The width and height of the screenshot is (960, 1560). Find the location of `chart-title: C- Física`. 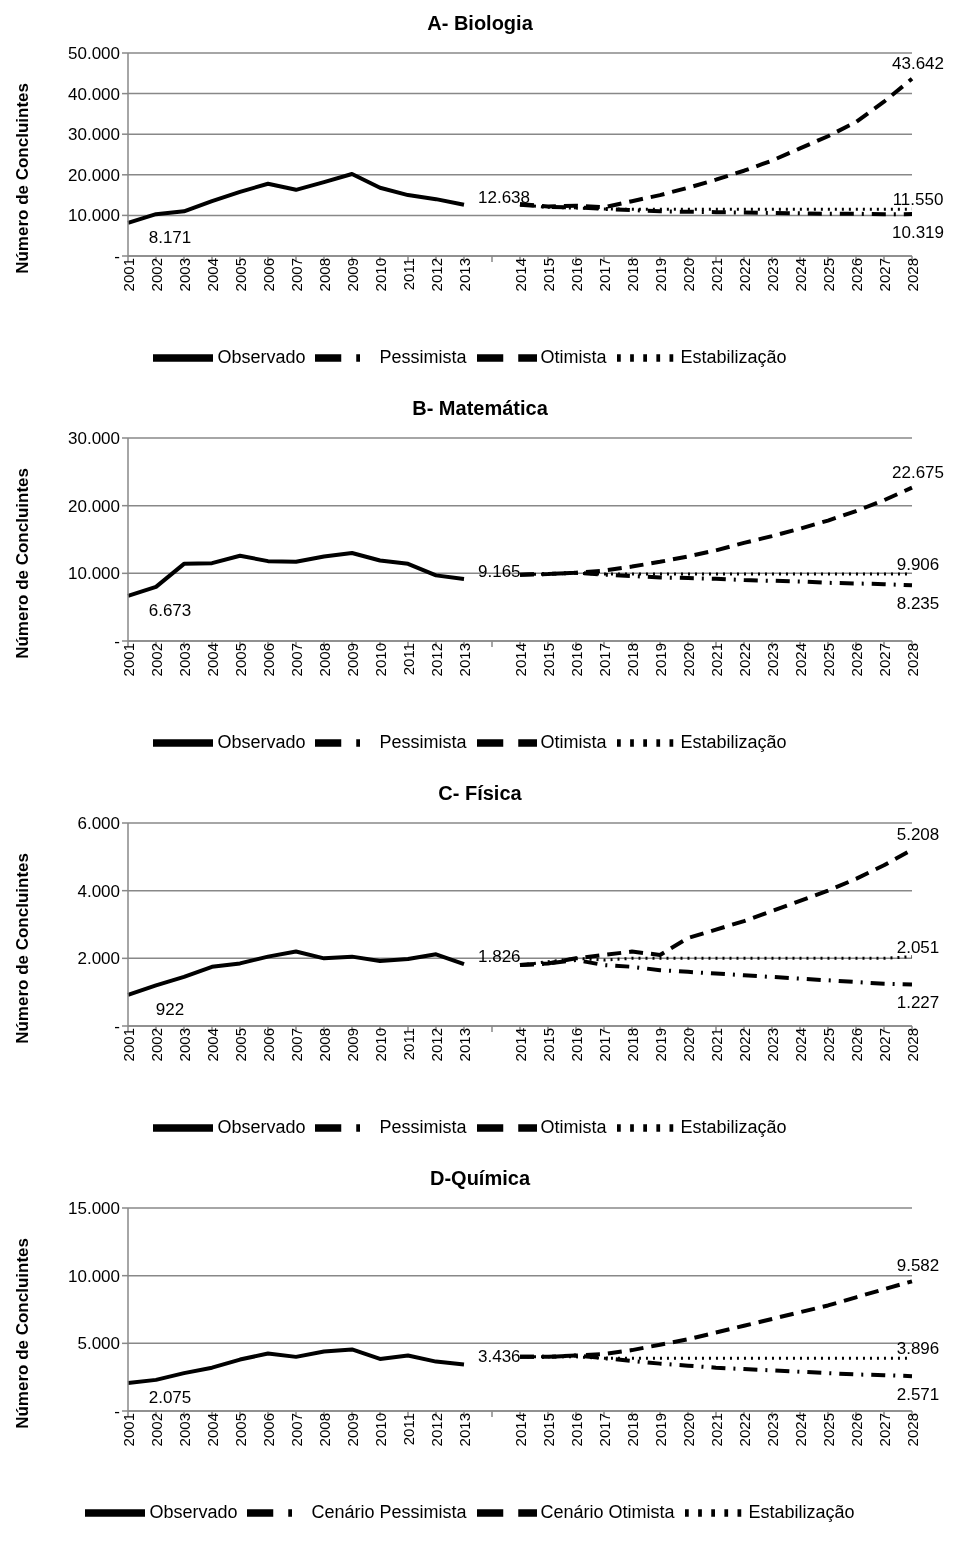

chart-title: C- Física is located at coordinates (480, 793).